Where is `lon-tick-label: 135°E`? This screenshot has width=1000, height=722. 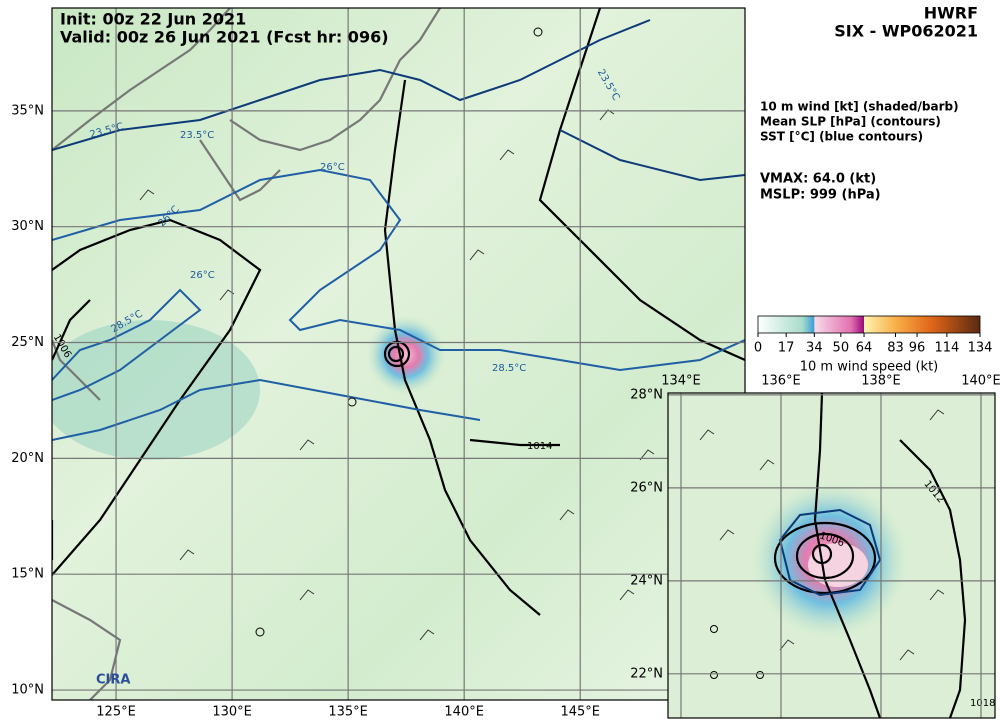 lon-tick-label: 135°E is located at coordinates (348, 712).